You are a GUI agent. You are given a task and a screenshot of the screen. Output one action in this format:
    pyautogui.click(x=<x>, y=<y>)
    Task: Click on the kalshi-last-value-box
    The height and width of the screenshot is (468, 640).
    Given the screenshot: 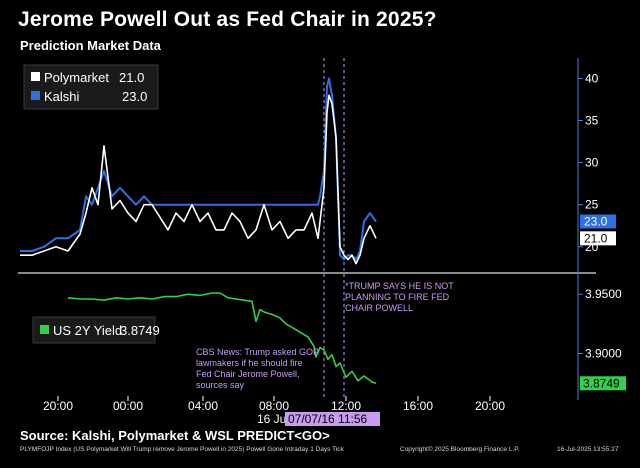 What is the action you would take?
    pyautogui.click(x=598, y=221)
    